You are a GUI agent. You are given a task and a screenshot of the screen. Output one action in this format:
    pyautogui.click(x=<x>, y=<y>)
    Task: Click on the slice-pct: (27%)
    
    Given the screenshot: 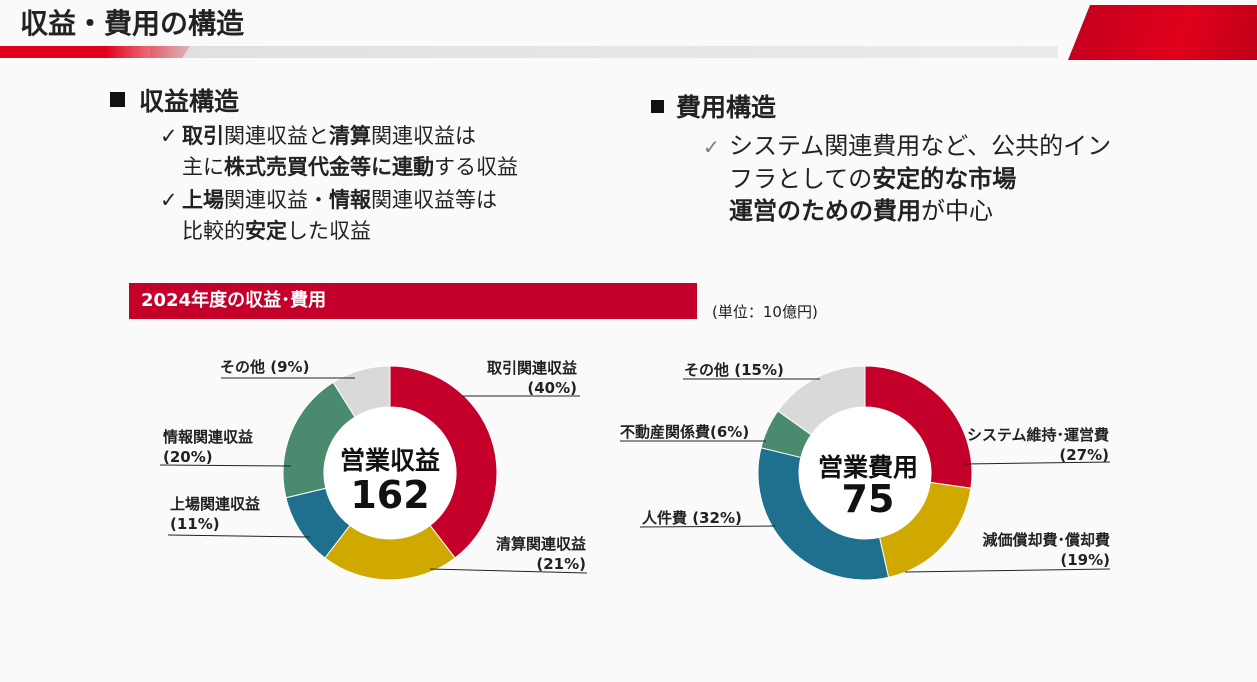 What is the action you would take?
    pyautogui.click(x=1084, y=455)
    